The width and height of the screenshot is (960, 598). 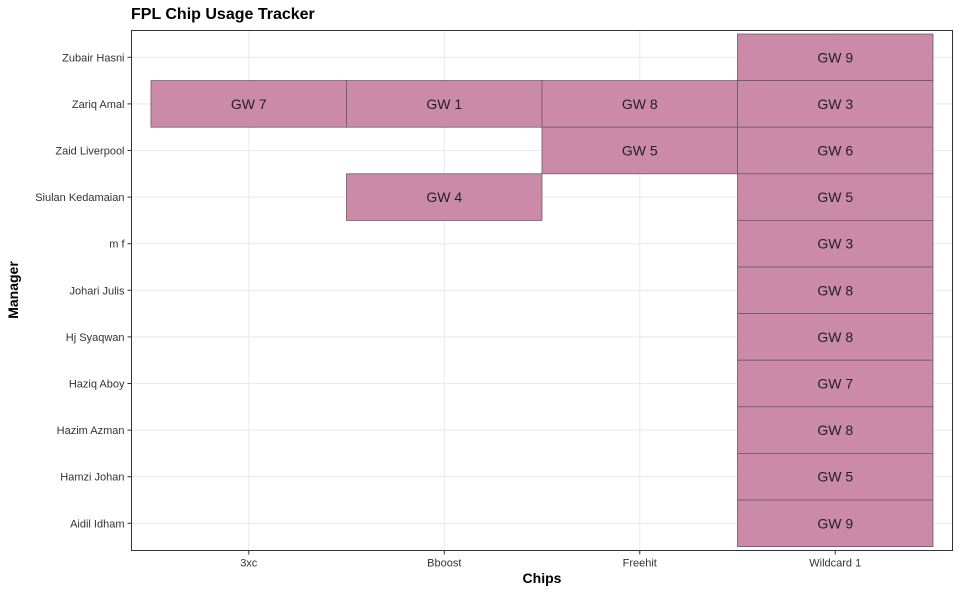 I want to click on y-tick-label: Hazim Azman, so click(x=91, y=431).